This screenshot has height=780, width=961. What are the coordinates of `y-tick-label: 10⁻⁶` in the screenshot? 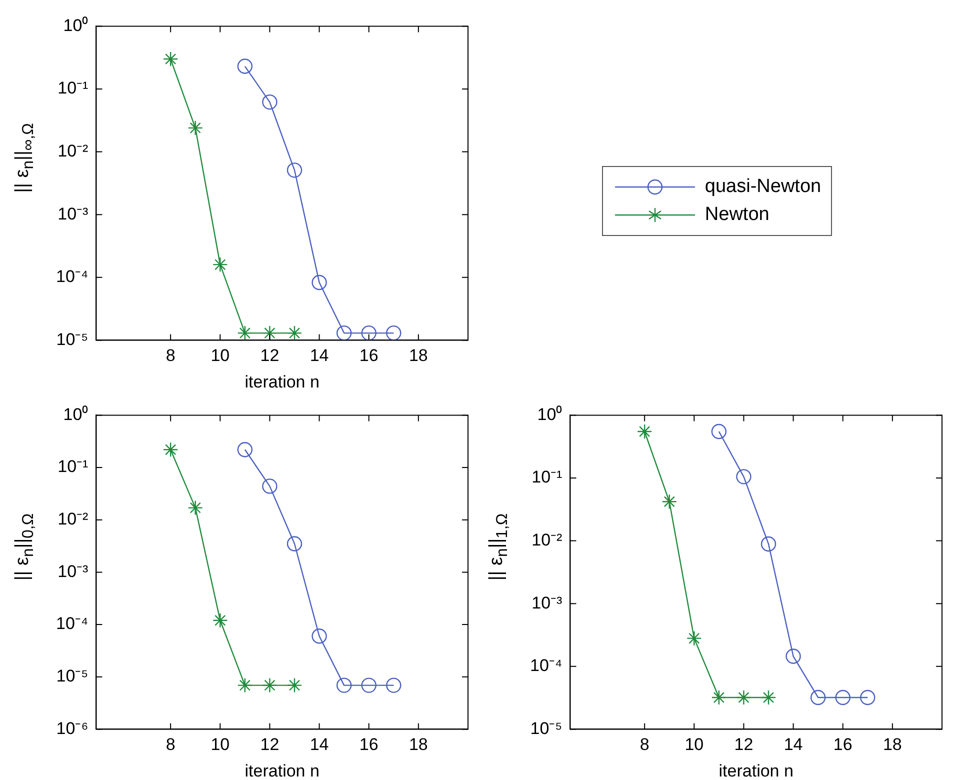 It's located at (72, 728).